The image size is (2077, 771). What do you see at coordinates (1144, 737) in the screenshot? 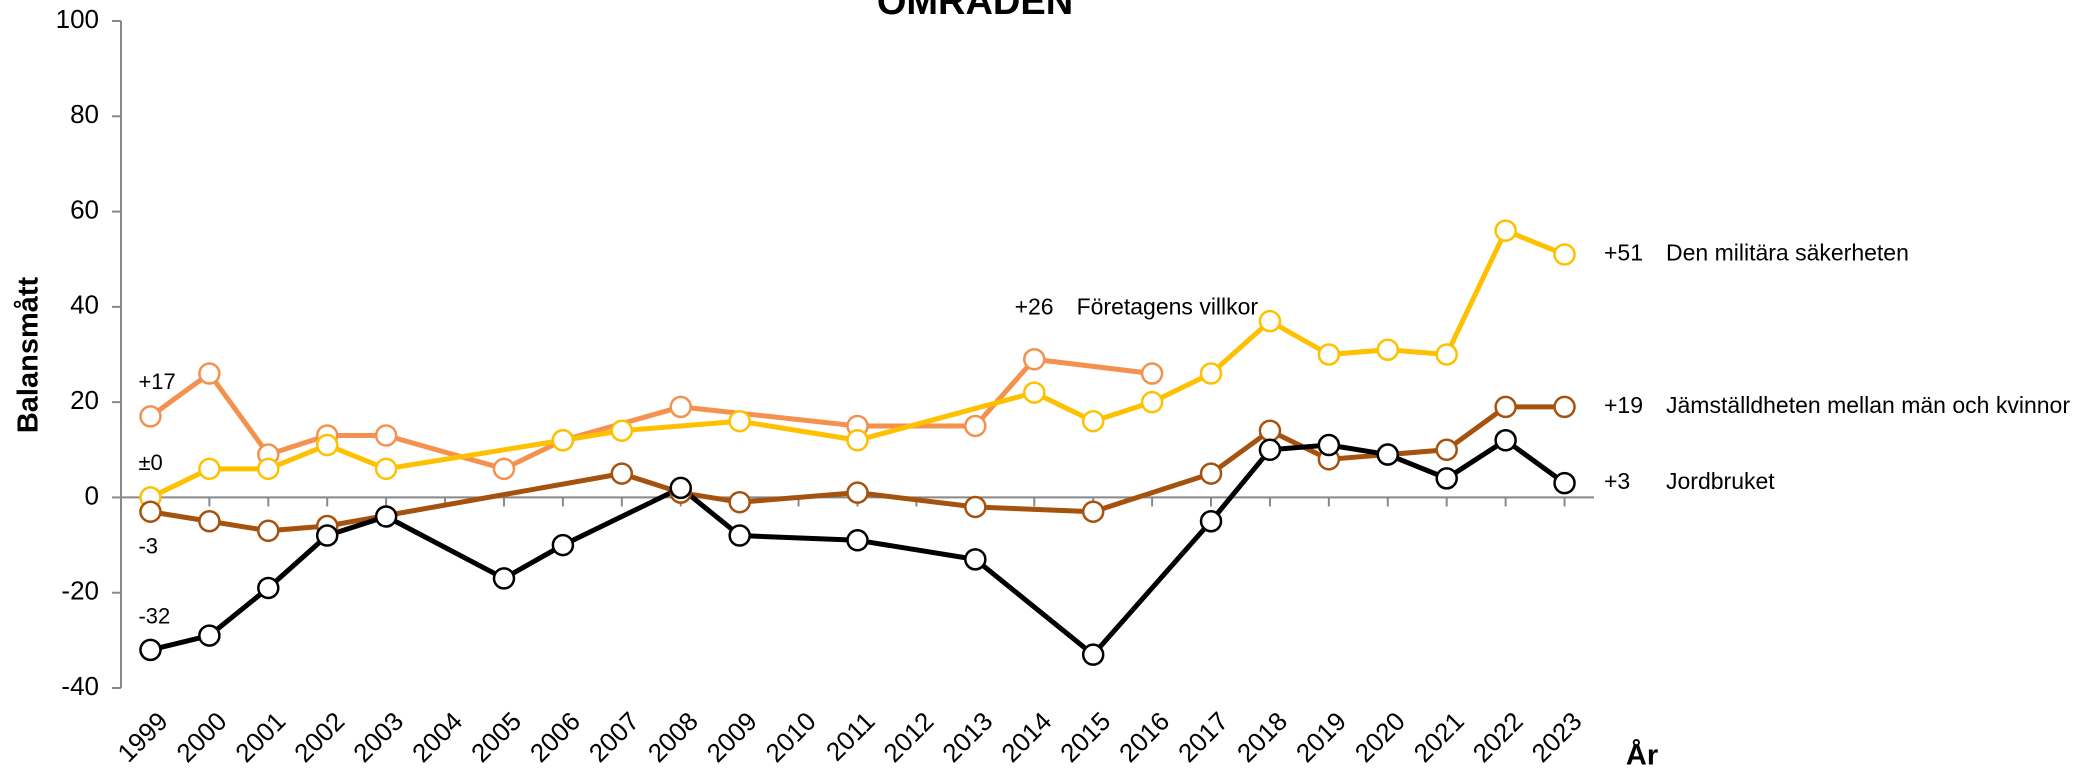
I see `x-tick-label: 2016` at bounding box center [1144, 737].